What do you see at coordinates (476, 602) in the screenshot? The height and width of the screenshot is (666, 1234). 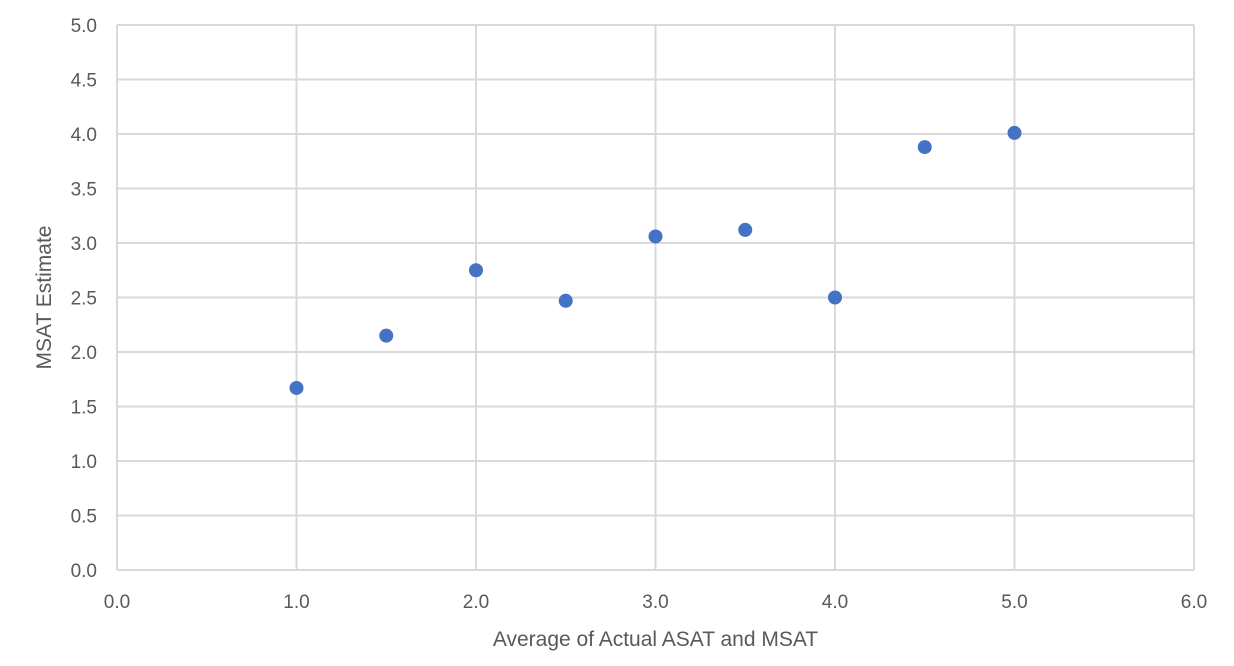 I see `x-tick-label: 2.0` at bounding box center [476, 602].